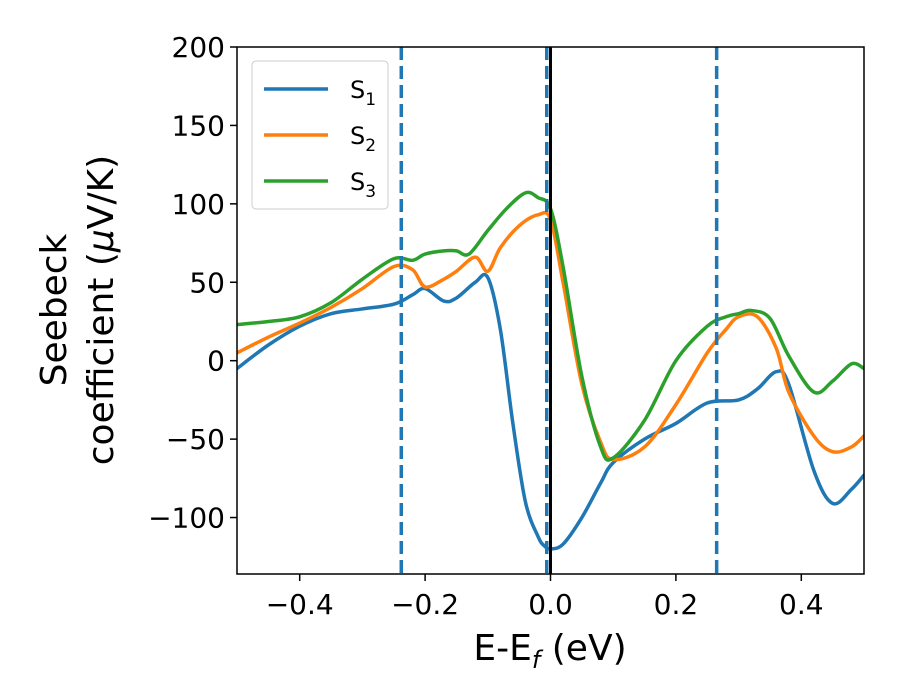 The height and width of the screenshot is (700, 900). I want to click on y-axis-title-line2: coefficient (μV/K), so click(101, 310).